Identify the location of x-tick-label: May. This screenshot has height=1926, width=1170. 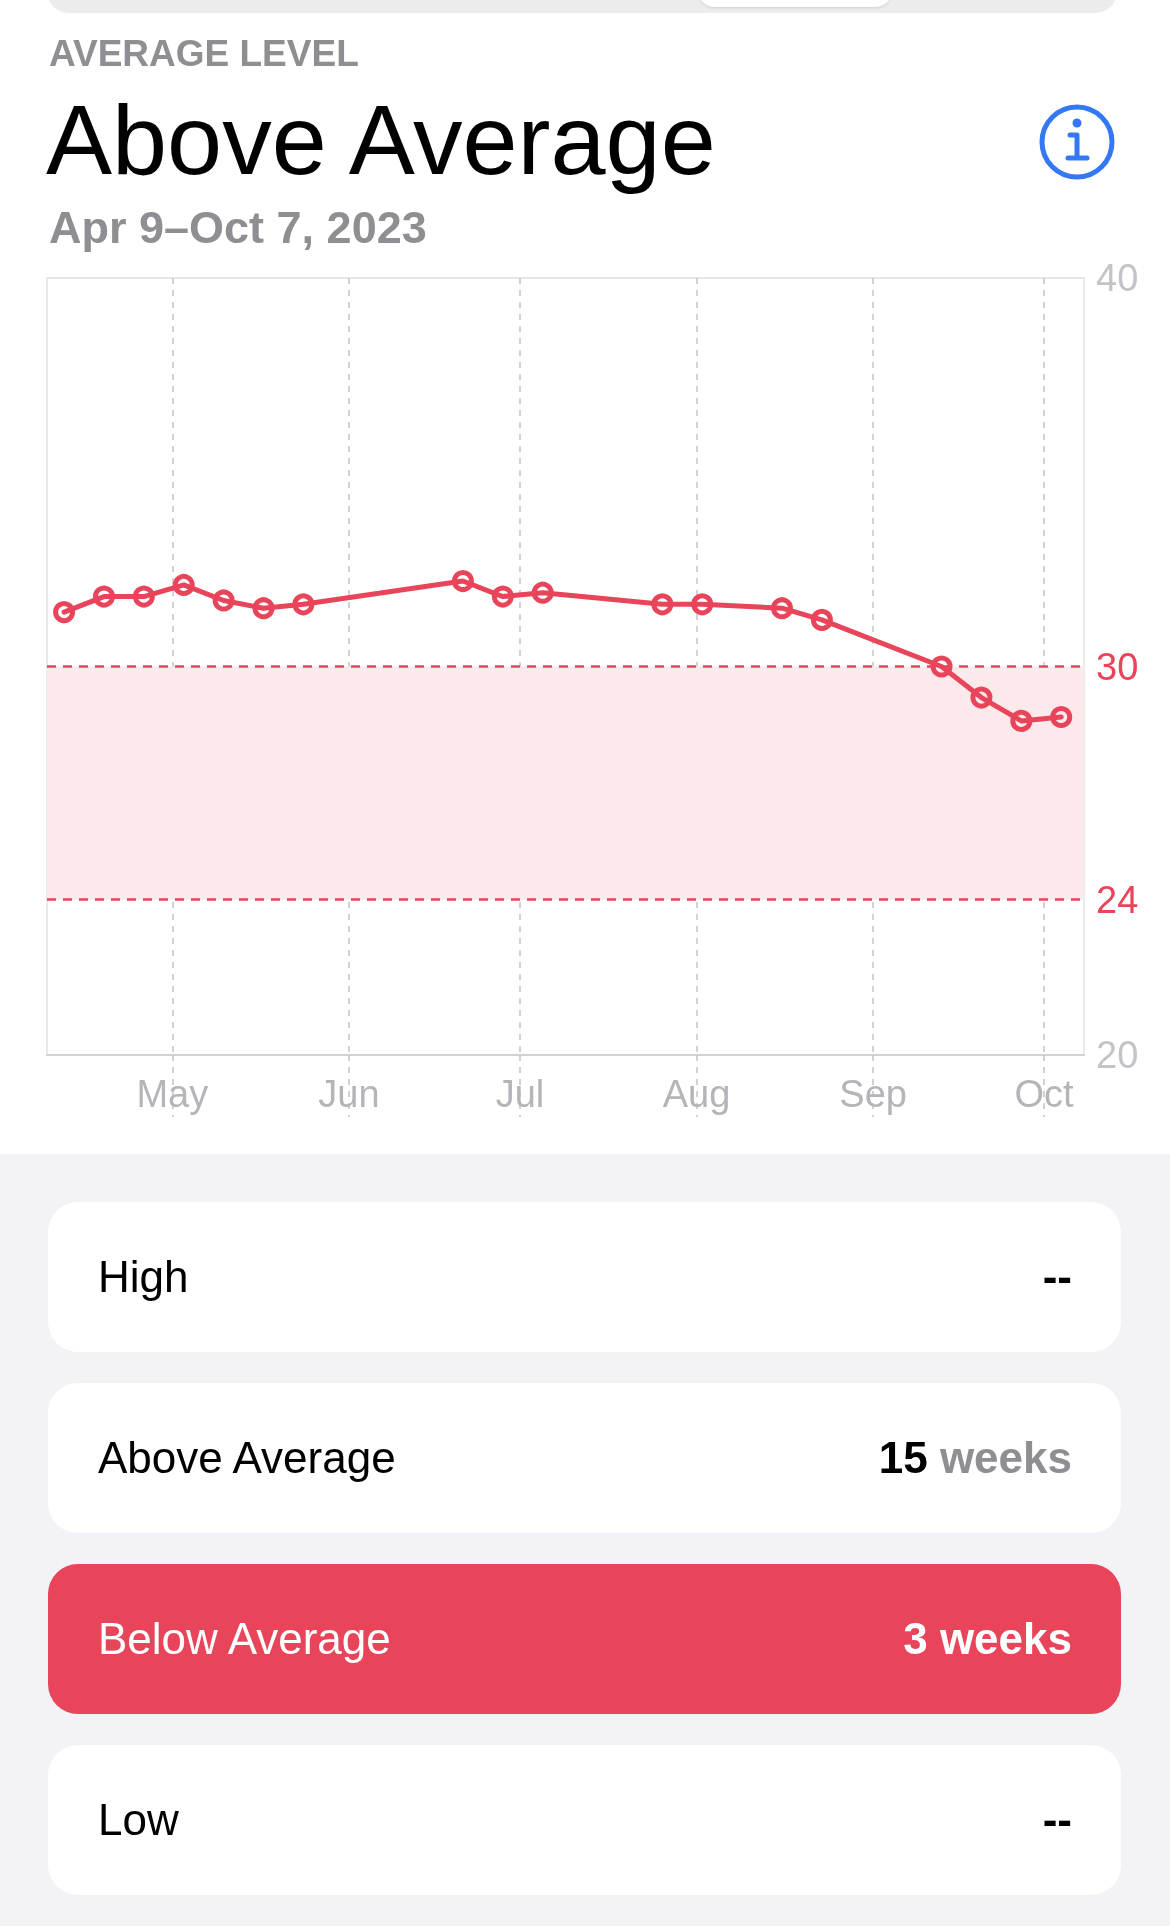
(172, 1094).